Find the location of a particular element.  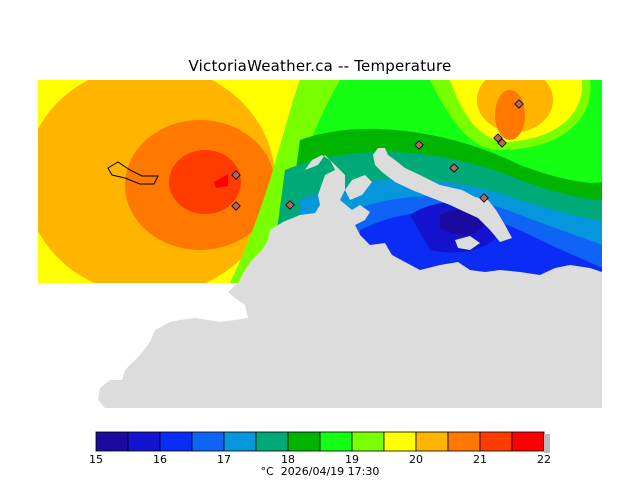

legend-shadow is located at coordinates (547, 443).